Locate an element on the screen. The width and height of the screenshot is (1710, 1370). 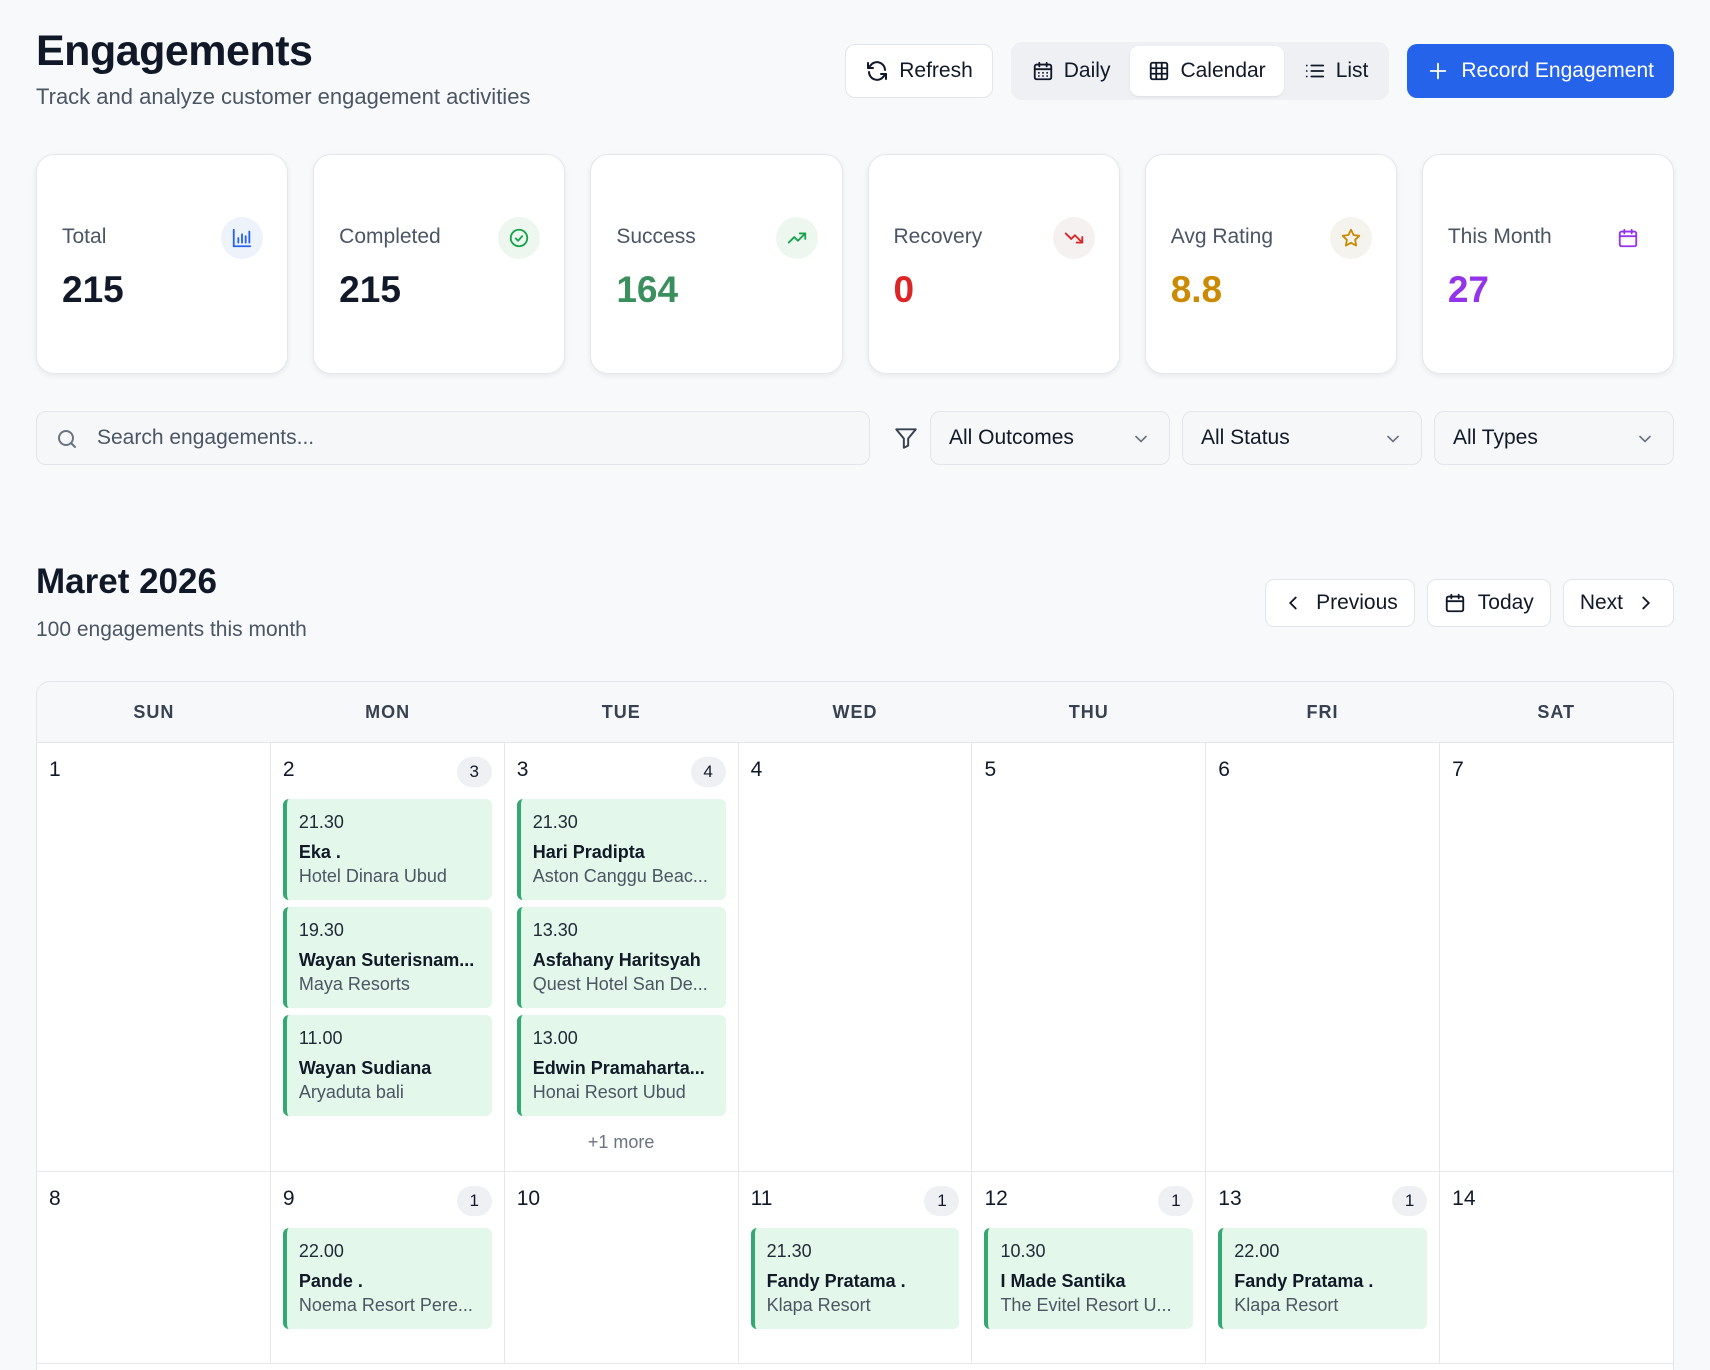
event-name: Pande . is located at coordinates (330, 1281).